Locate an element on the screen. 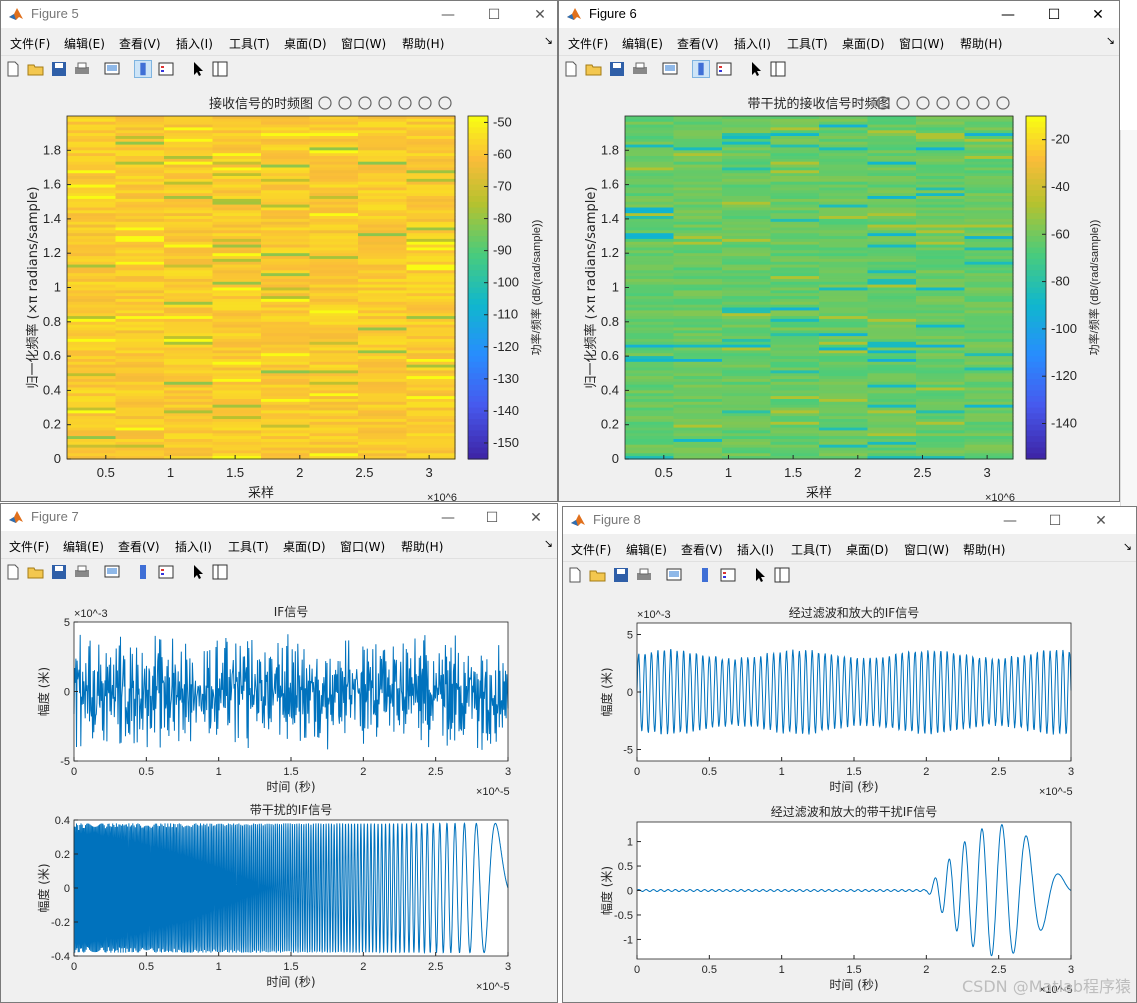  datatip-icon is located at coordinates (345, 103).